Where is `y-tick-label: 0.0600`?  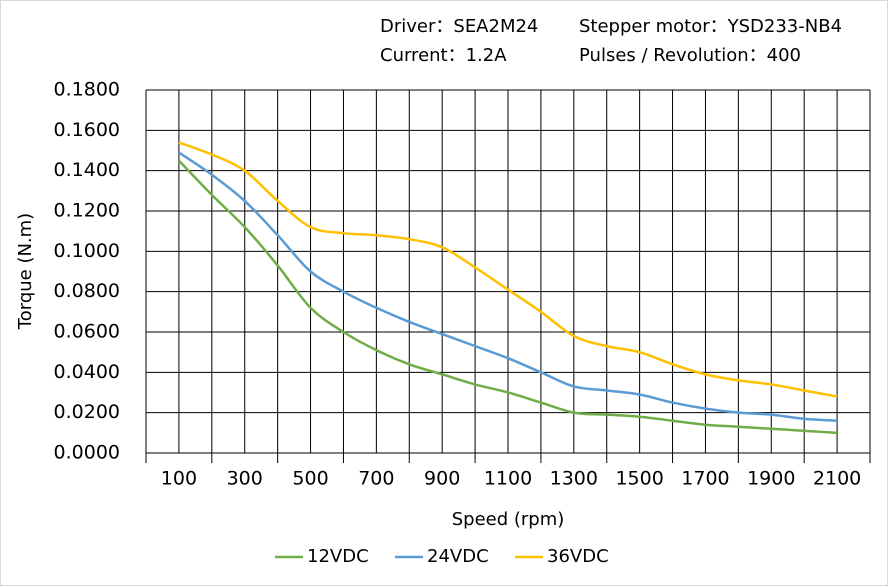 y-tick-label: 0.0600 is located at coordinates (87, 332).